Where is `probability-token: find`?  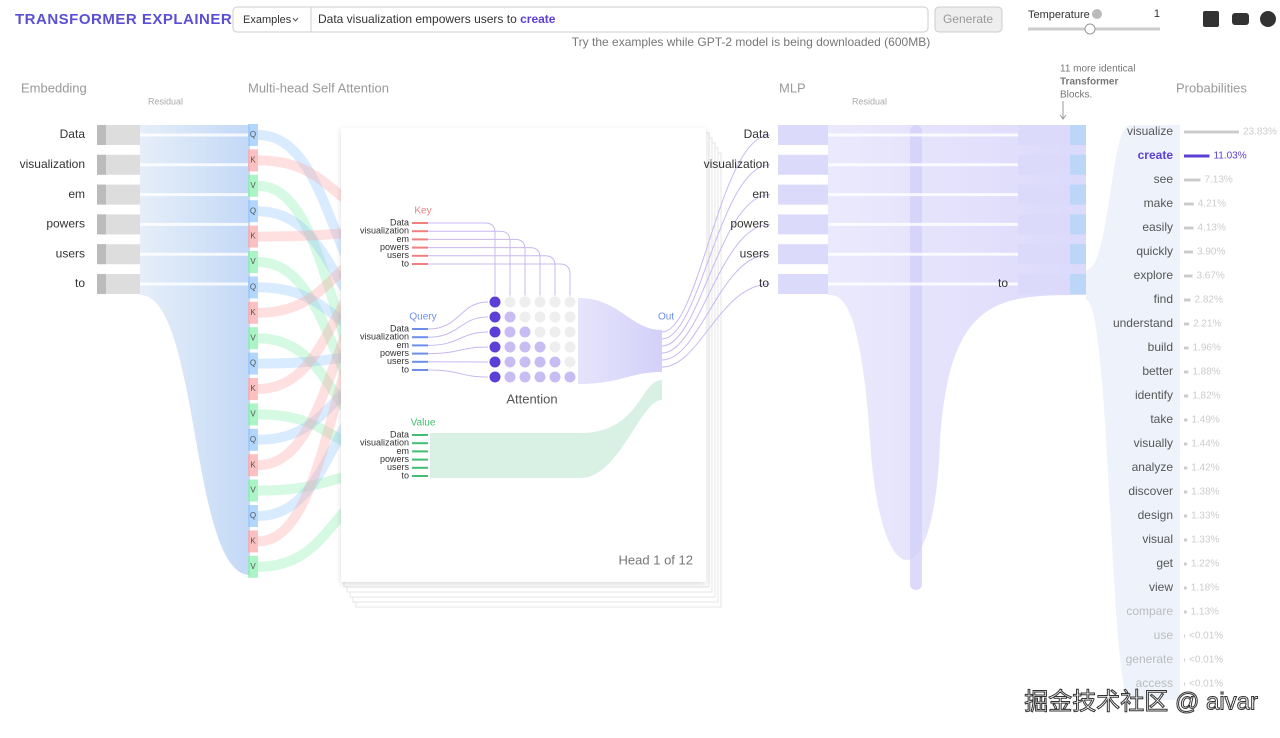
probability-token: find is located at coordinates (1163, 299).